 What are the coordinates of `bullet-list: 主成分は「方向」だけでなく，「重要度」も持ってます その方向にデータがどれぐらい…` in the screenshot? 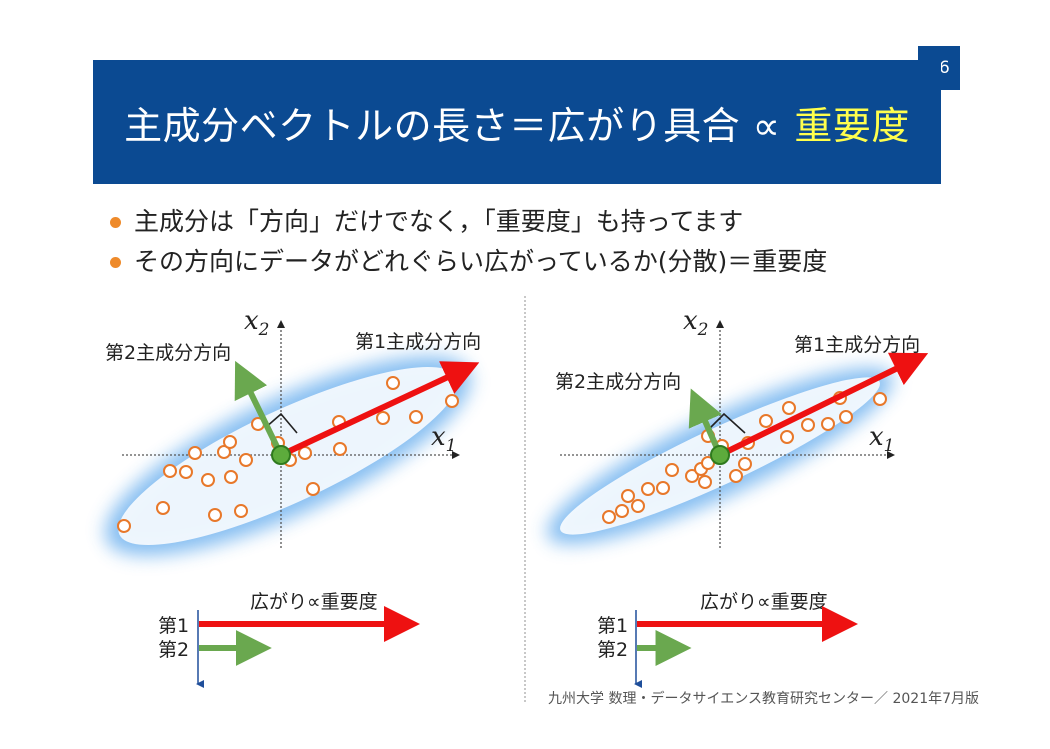 It's located at (528, 242).